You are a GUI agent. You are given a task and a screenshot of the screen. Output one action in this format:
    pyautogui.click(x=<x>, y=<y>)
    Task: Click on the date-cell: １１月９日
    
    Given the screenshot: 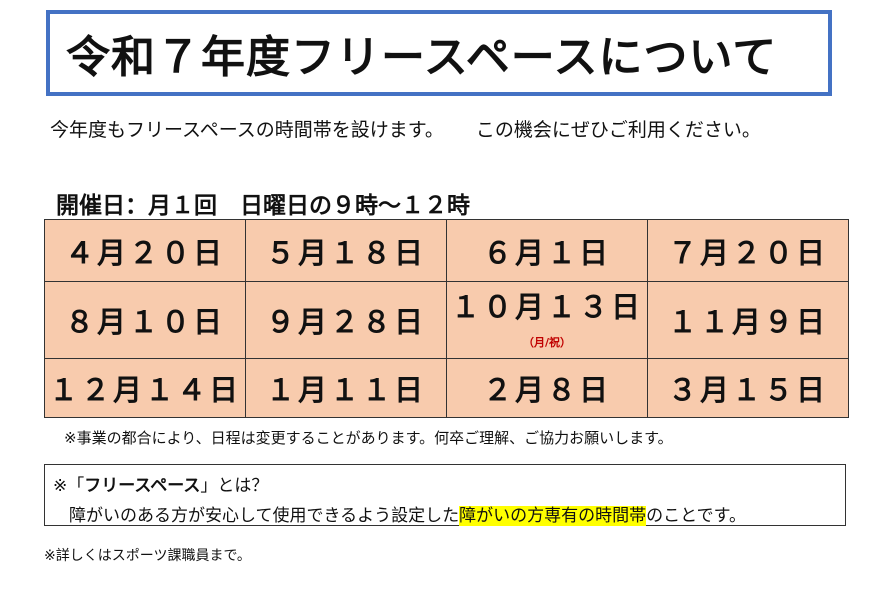 What is the action you would take?
    pyautogui.click(x=748, y=320)
    